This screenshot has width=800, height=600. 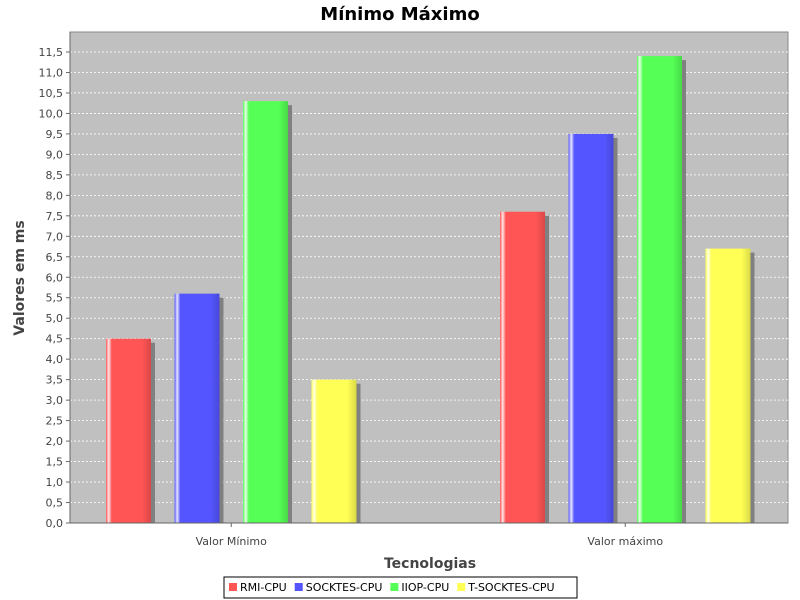 I want to click on y-tick-label: 8,0, so click(x=55, y=195).